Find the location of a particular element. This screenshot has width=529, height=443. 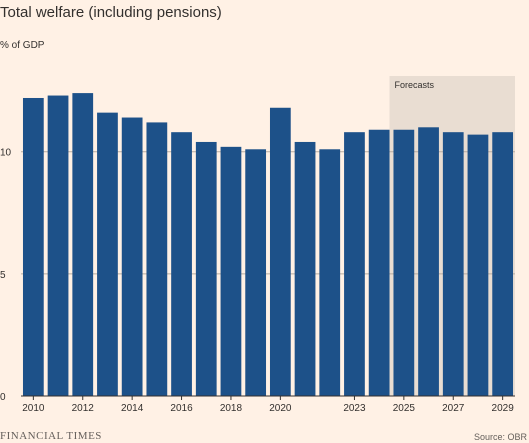

x-tick-label: 2012 is located at coordinates (83, 408).